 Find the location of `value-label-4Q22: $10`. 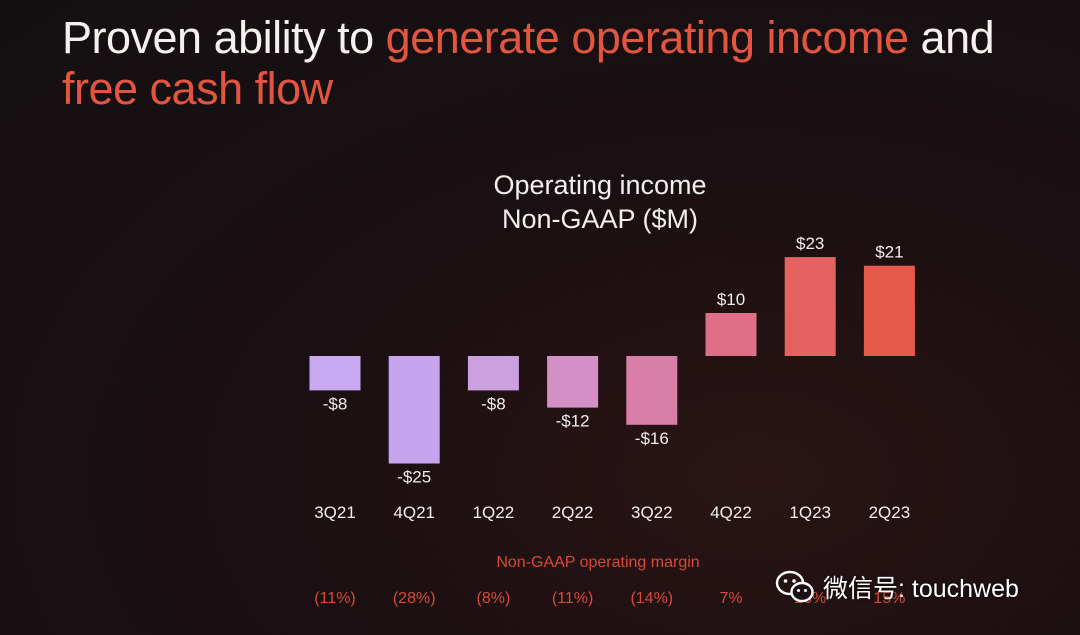

value-label-4Q22: $10 is located at coordinates (731, 299).